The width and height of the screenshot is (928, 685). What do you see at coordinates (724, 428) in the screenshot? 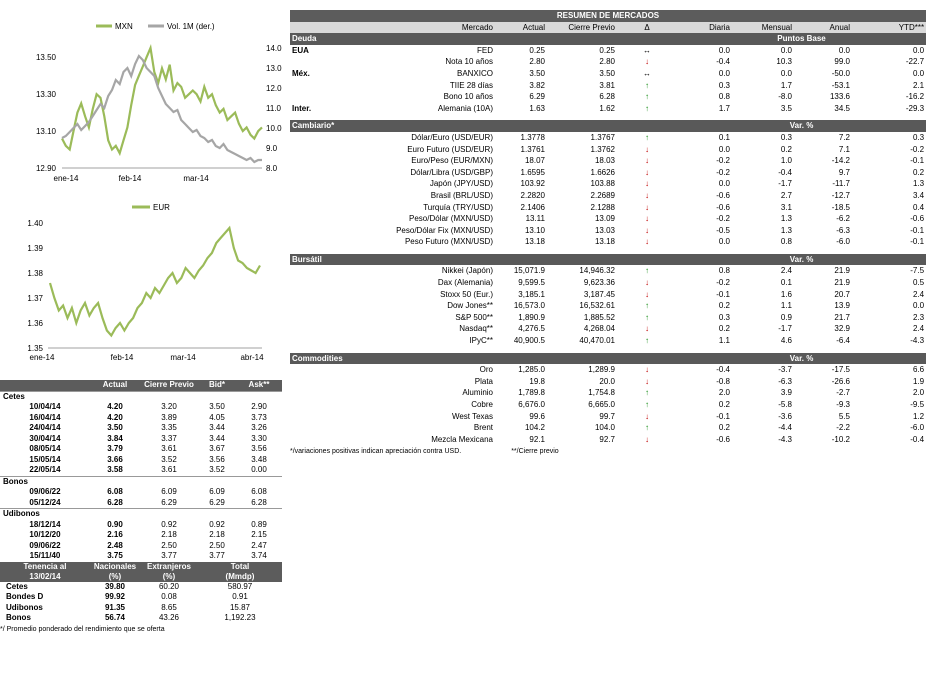
I see `row-daily: 0.2` at bounding box center [724, 428].